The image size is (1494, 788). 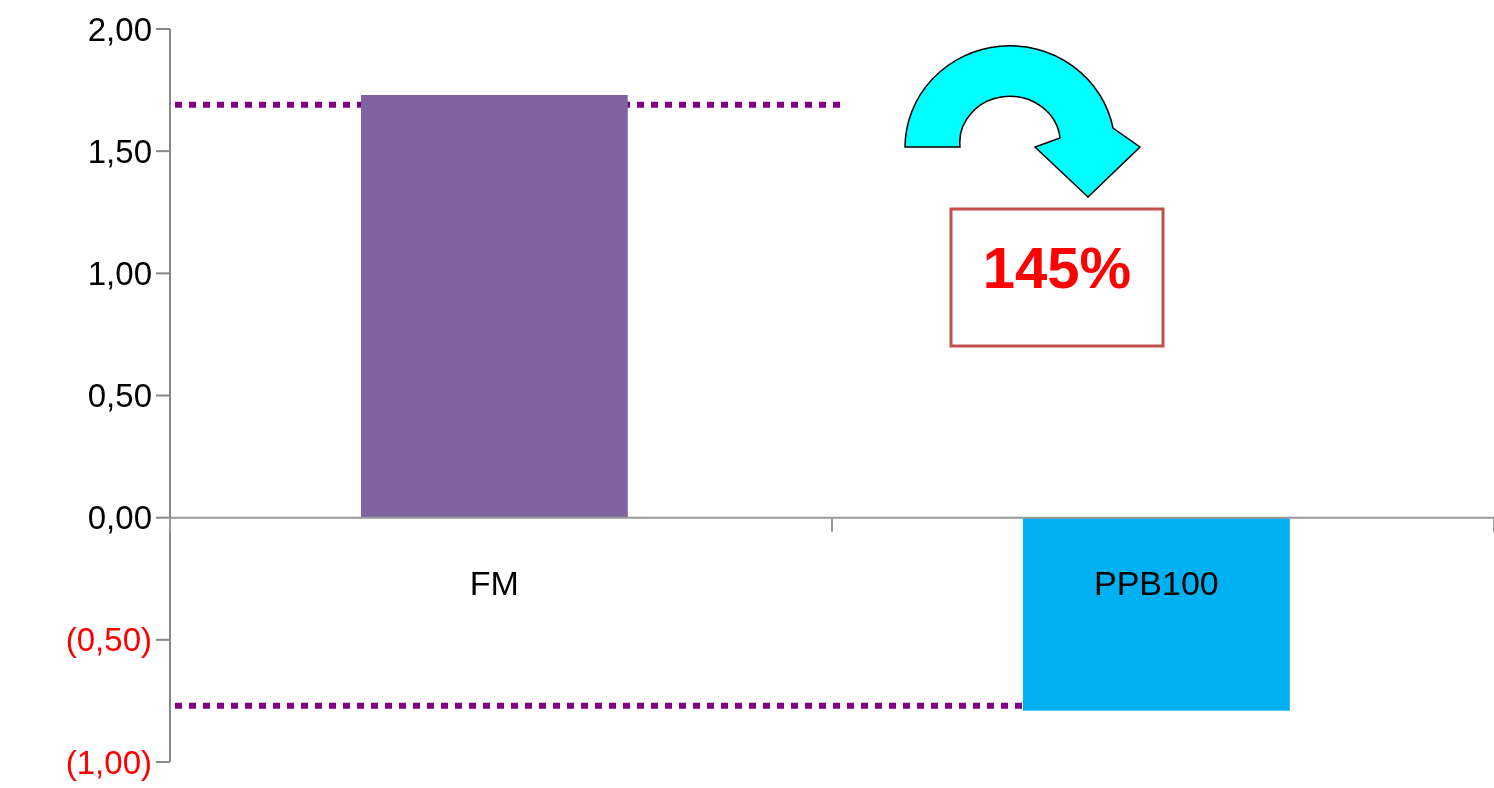 What do you see at coordinates (119, 29) in the screenshot?
I see `y-tick-label: 2,00` at bounding box center [119, 29].